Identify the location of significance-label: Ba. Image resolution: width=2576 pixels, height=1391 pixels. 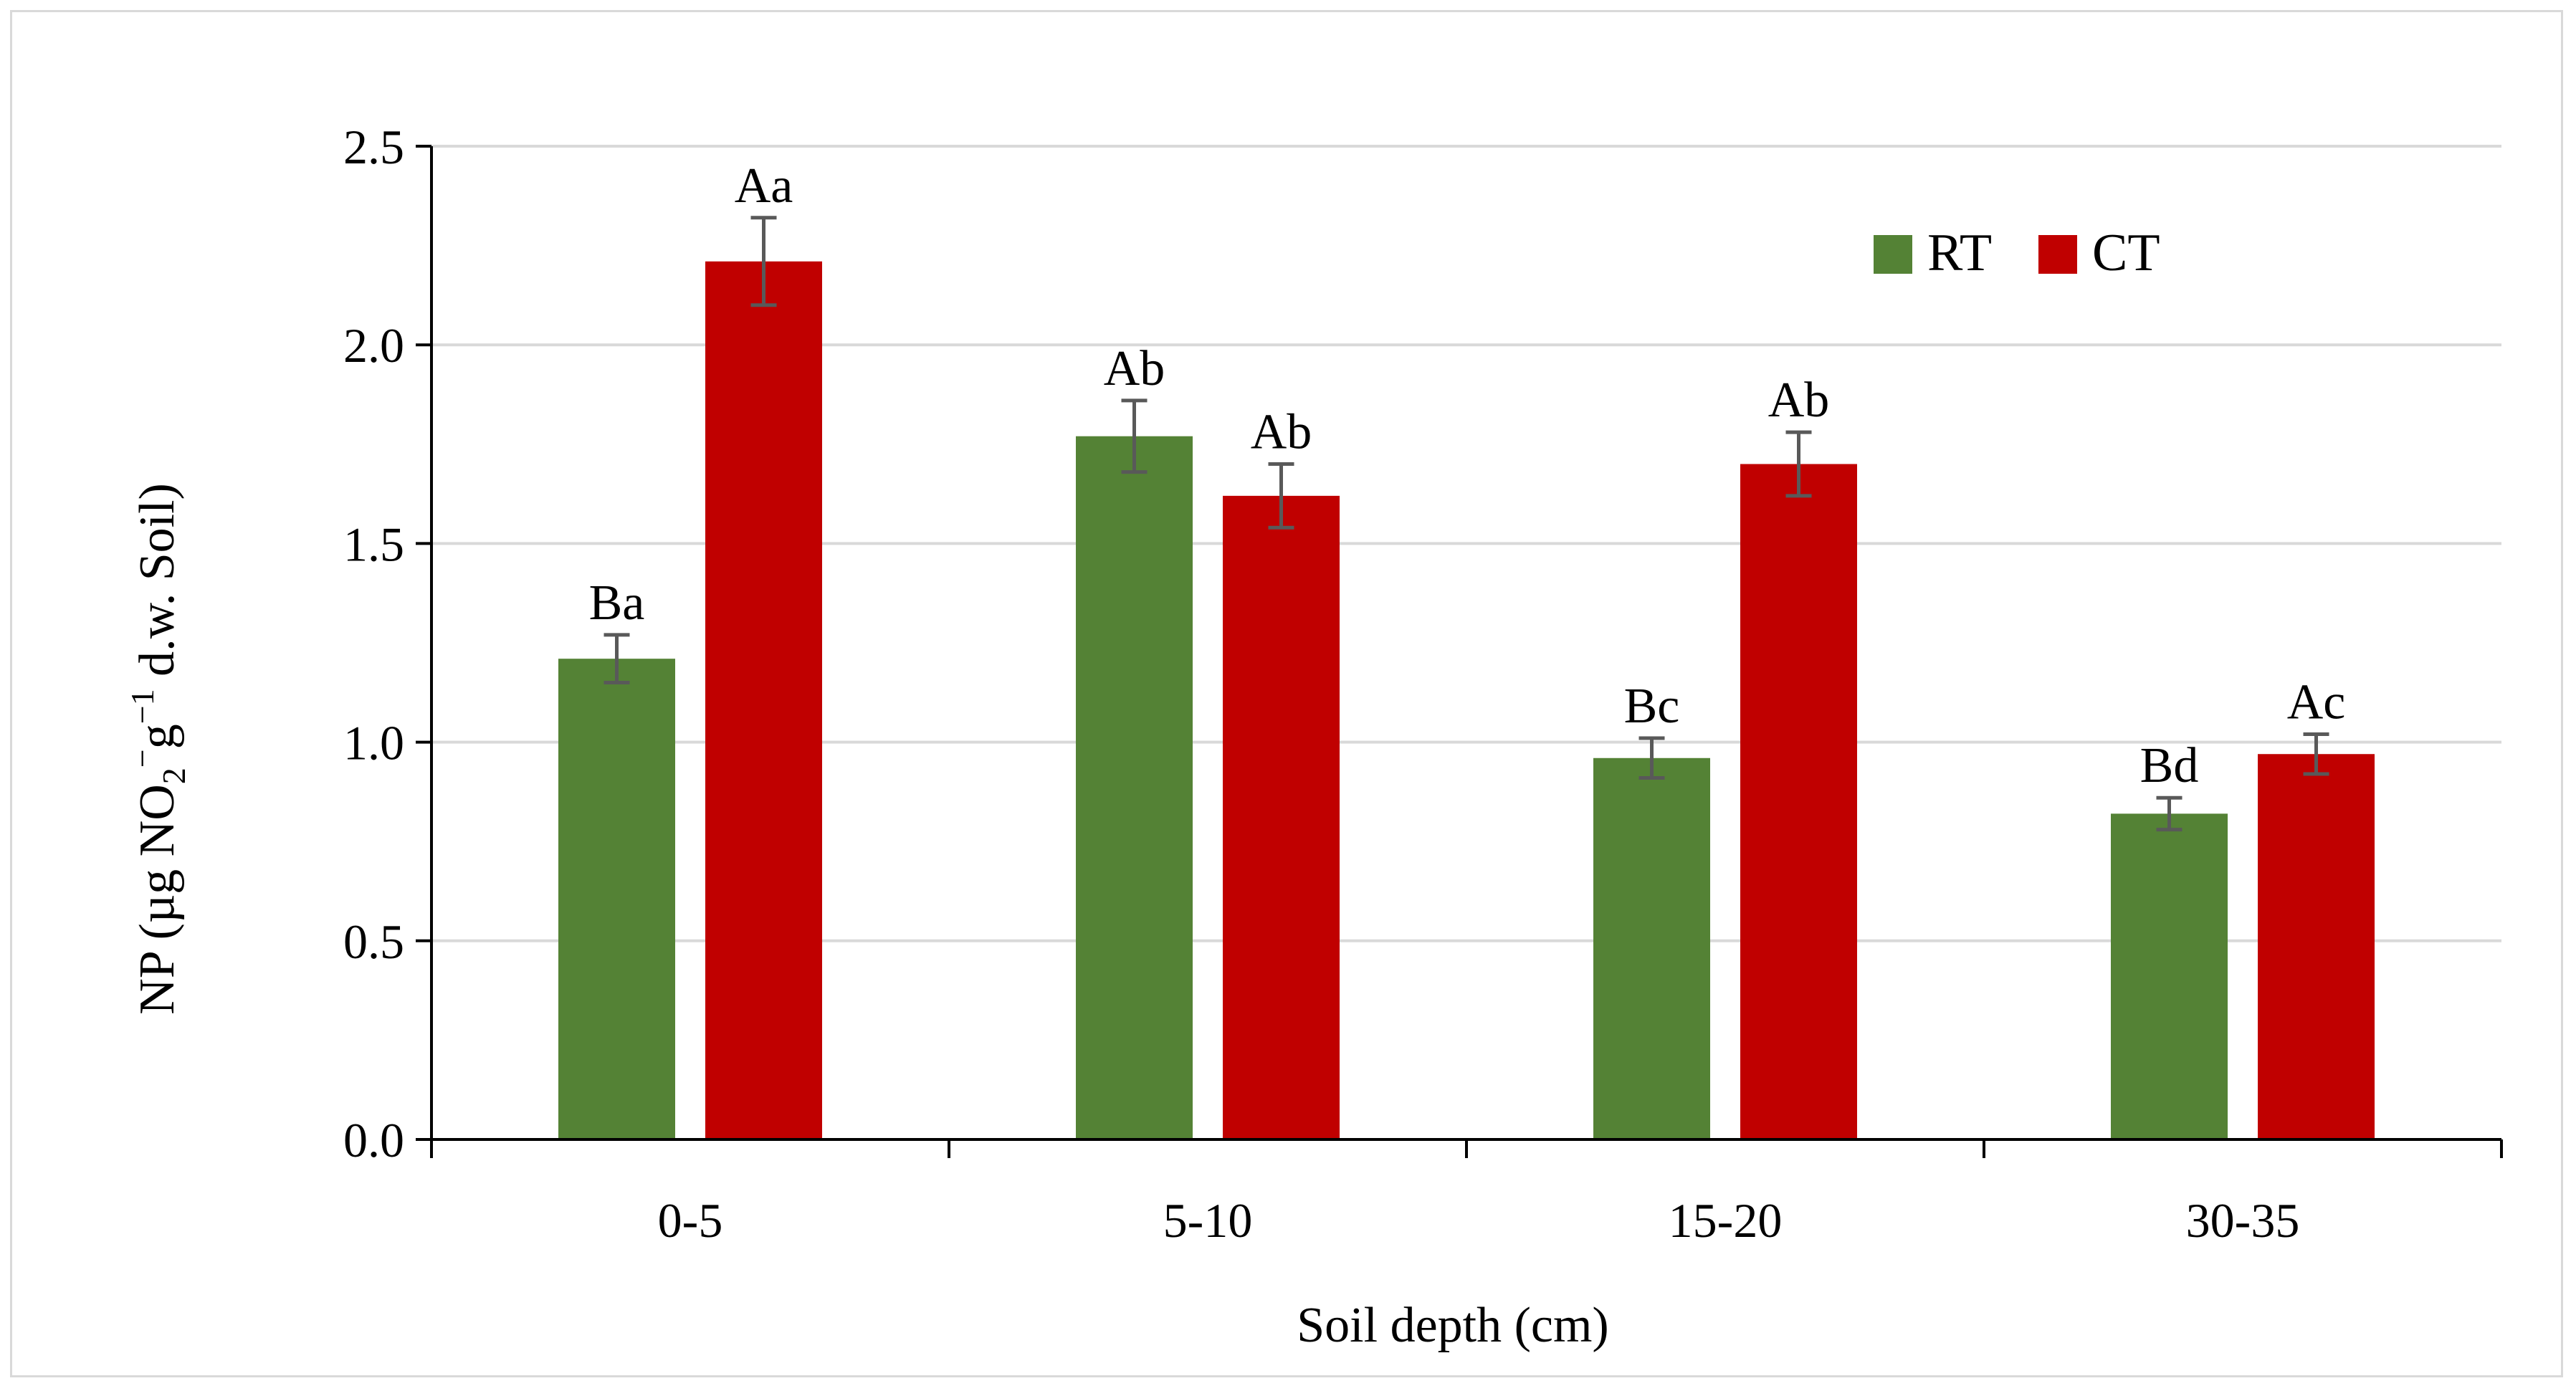
(617, 603).